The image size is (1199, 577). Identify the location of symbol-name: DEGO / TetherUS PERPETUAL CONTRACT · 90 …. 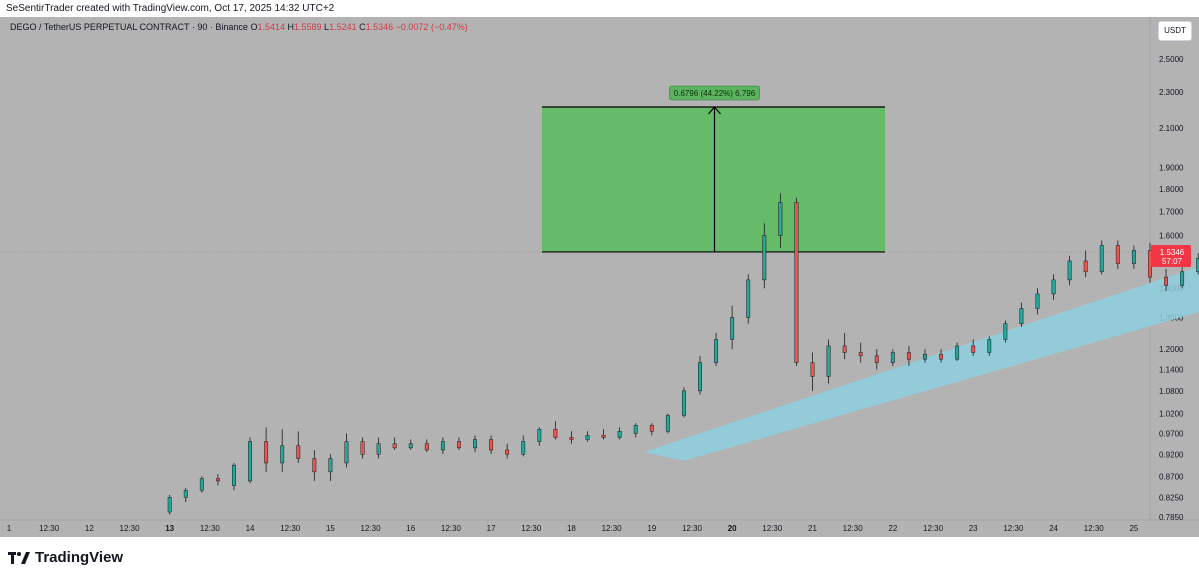
(129, 27).